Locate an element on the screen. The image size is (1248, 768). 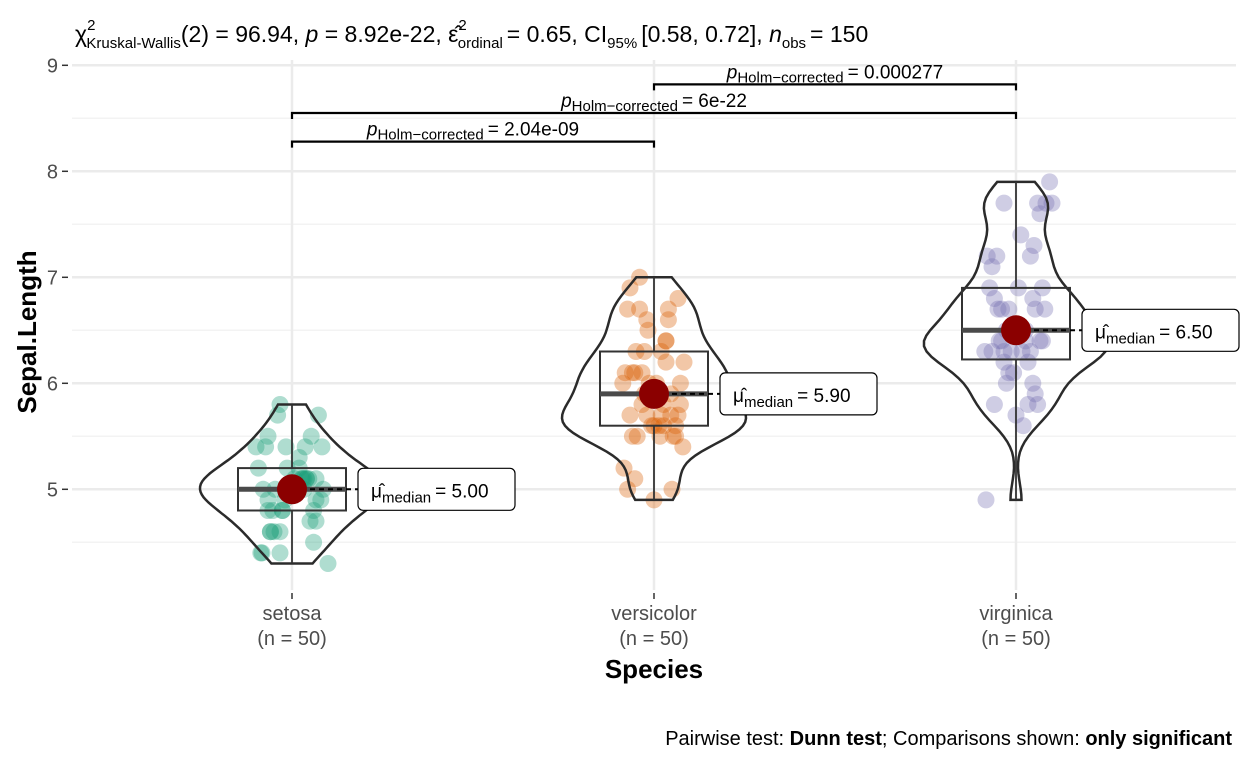
bracket-label: pHolm−corrected = 6e-22 is located at coordinates (653, 103).